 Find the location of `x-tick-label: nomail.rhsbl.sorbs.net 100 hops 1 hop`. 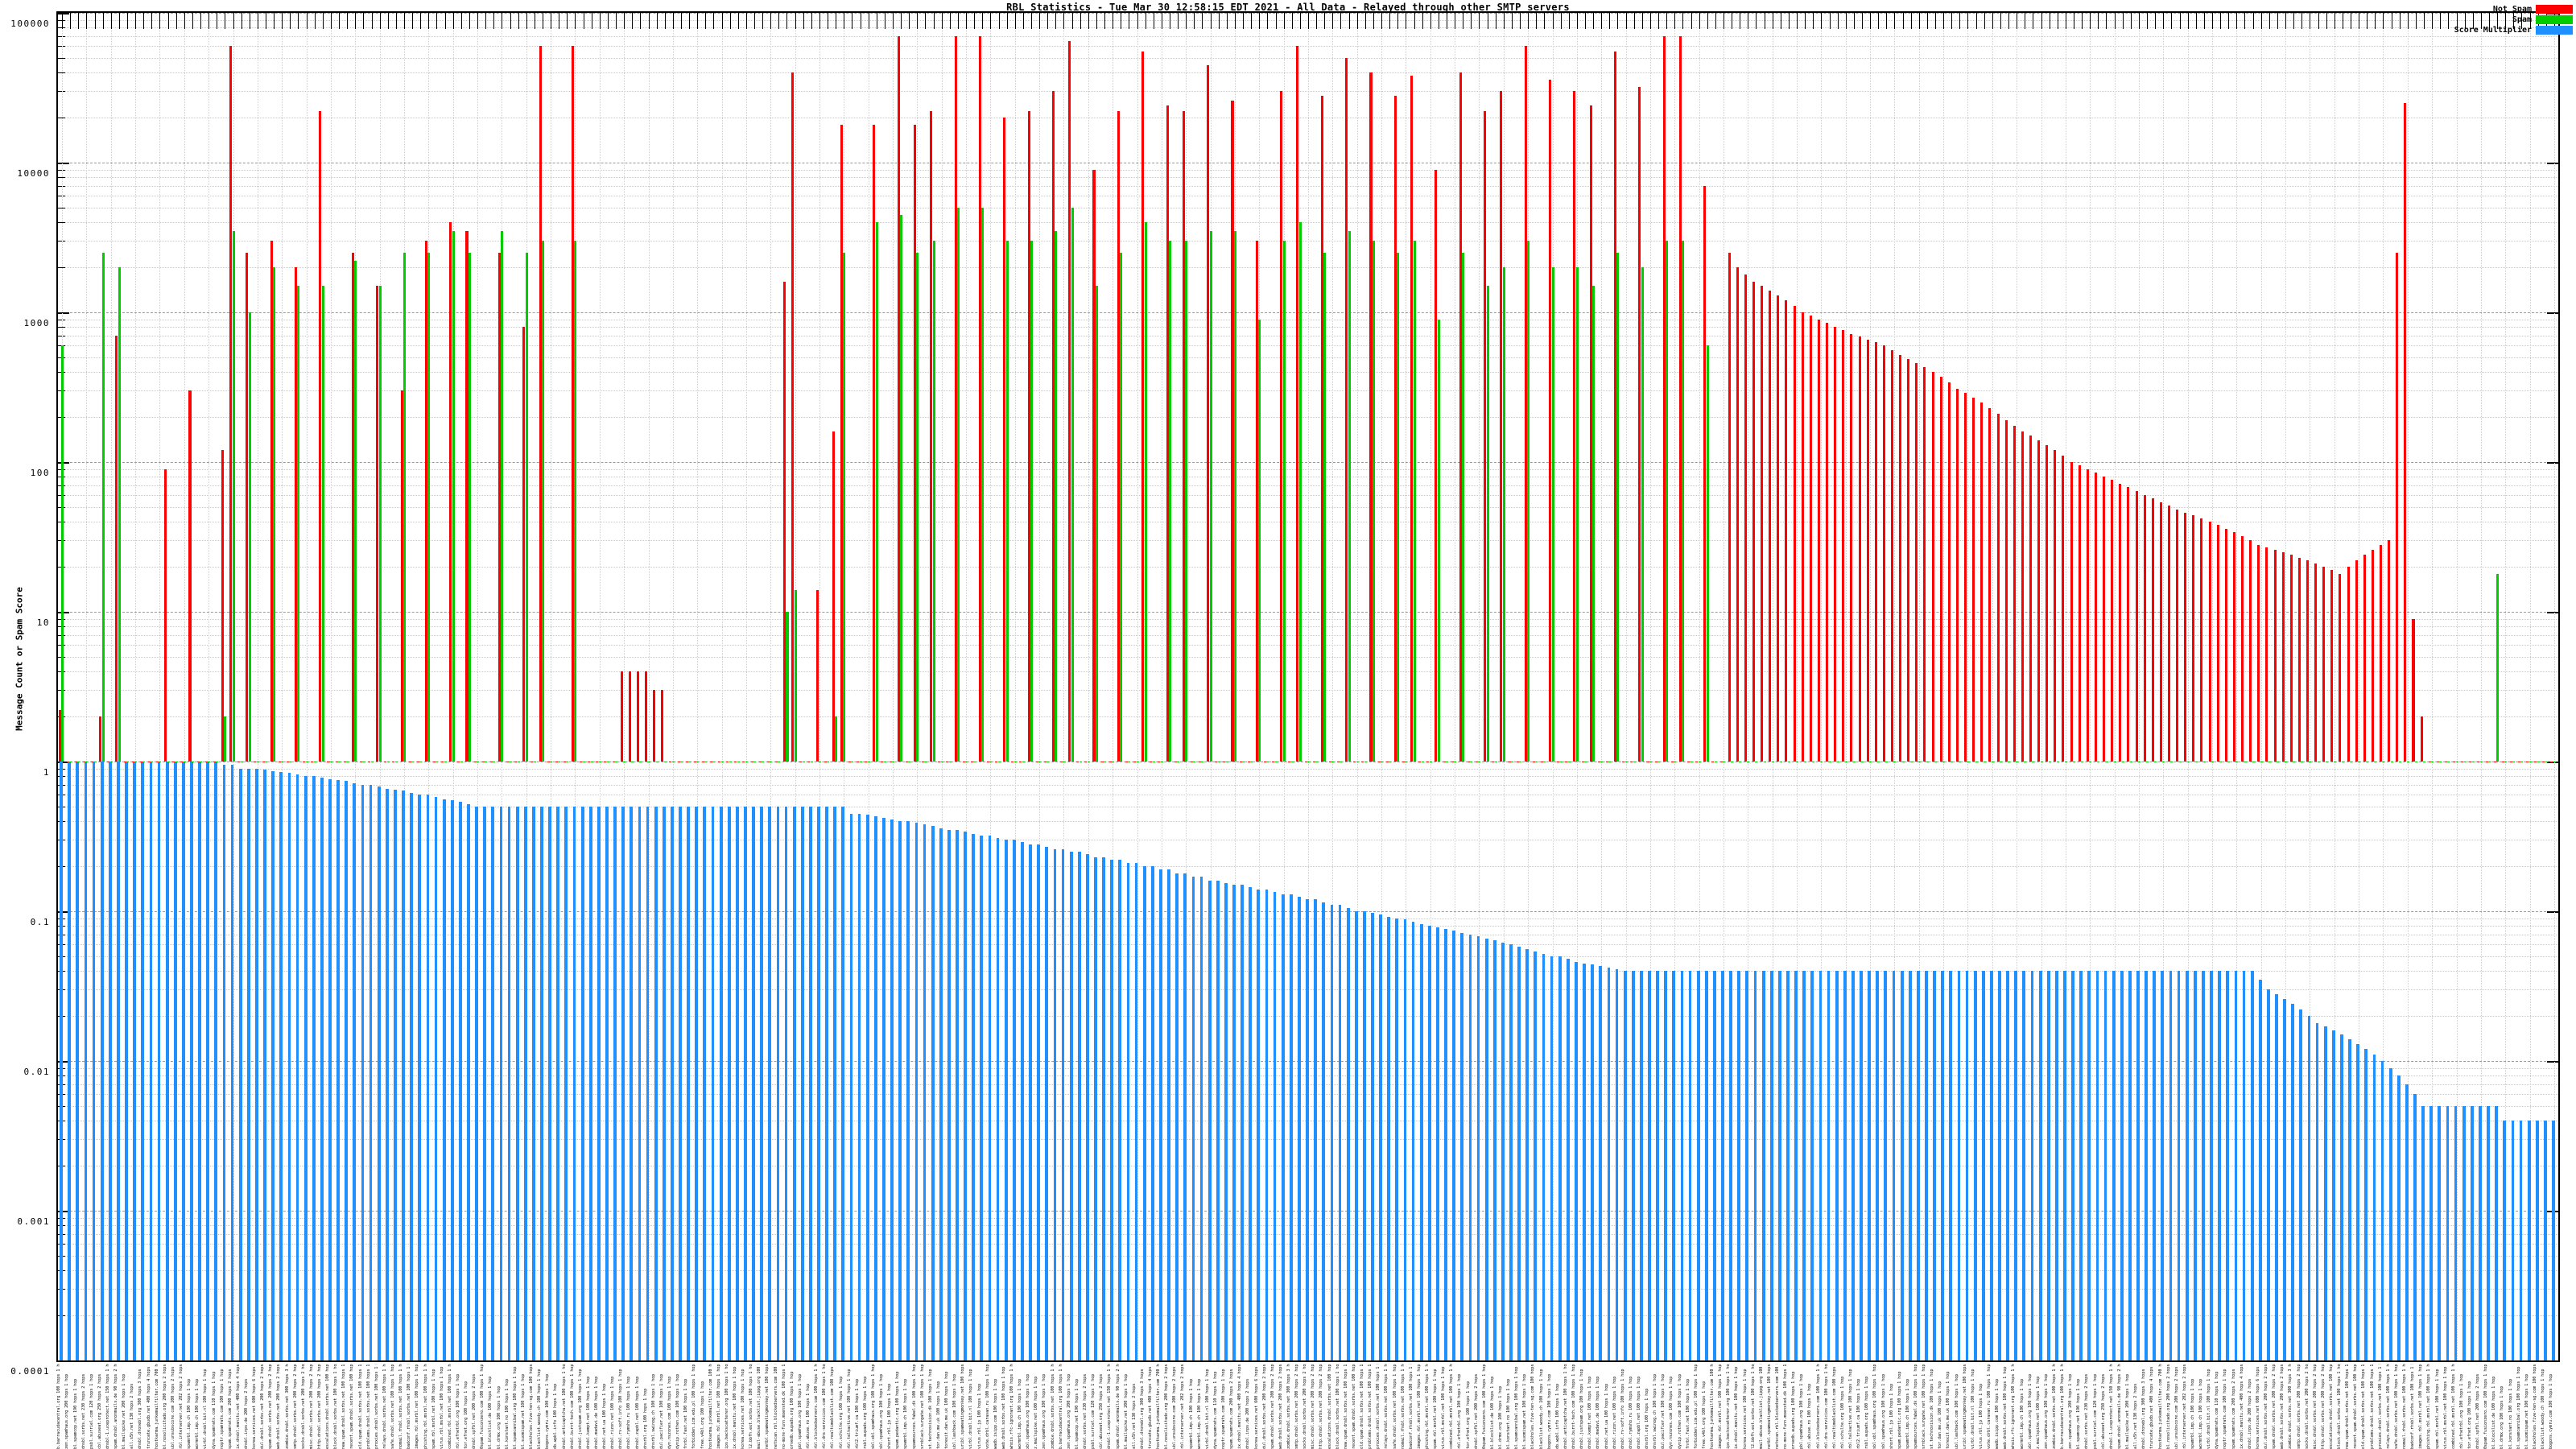

x-tick-label: nomail.rhsbl.sorbs.net 100 hops 1 hop is located at coordinates (1403, 1406).